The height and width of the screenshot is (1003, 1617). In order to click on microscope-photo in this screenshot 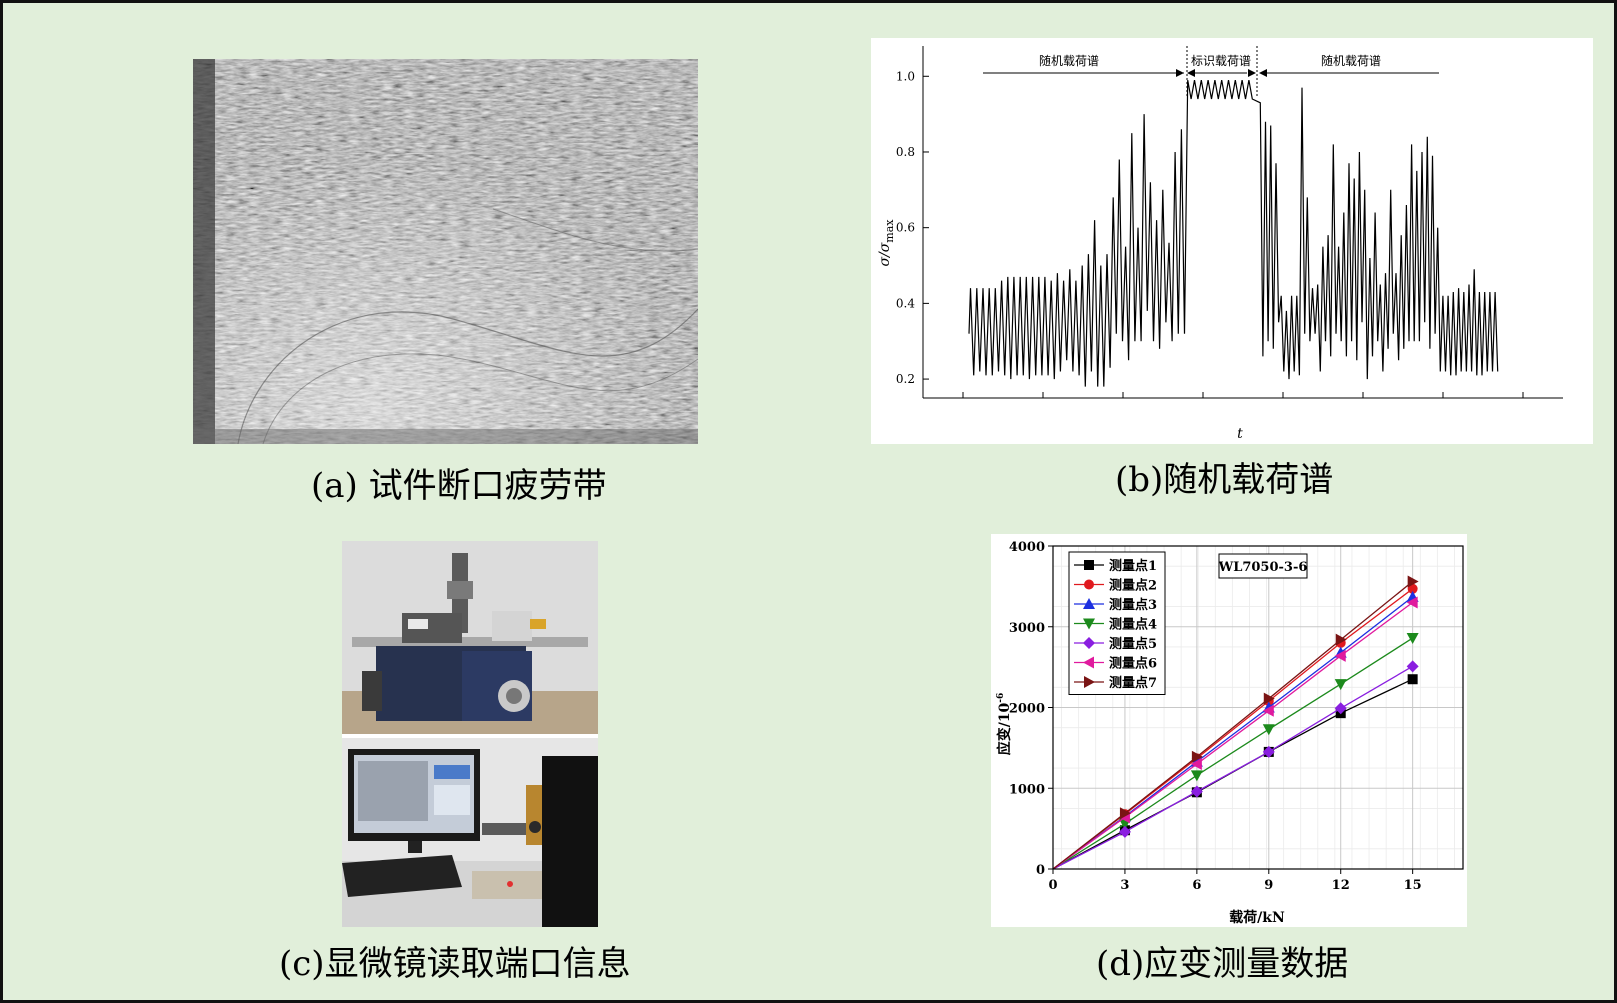, I will do `click(470, 734)`.